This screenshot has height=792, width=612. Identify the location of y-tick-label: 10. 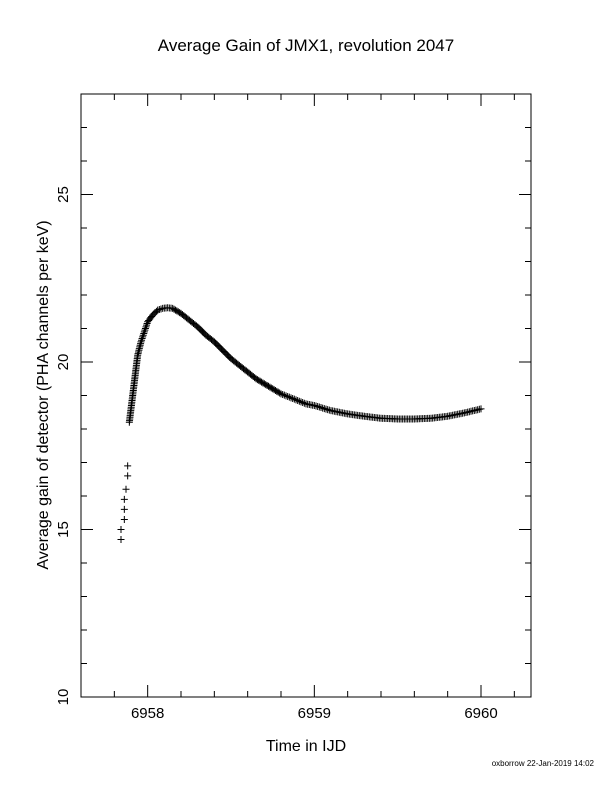
(63, 697).